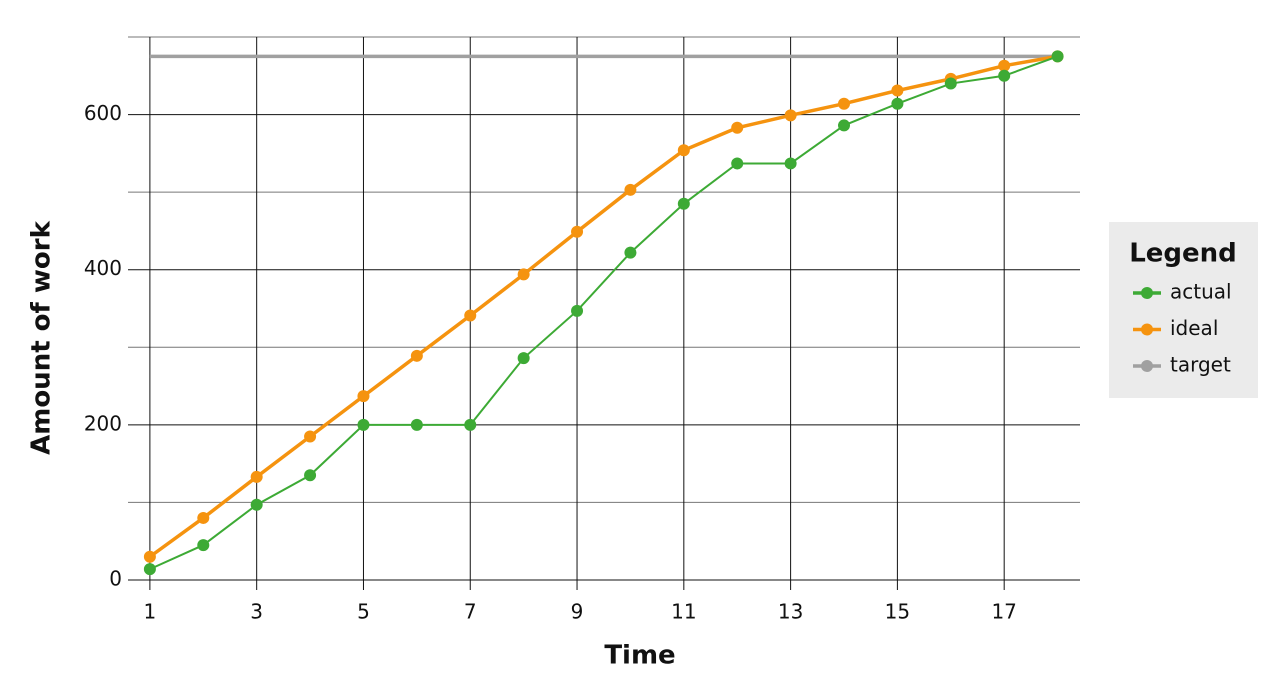 The image size is (1280, 689). What do you see at coordinates (1183, 310) in the screenshot?
I see `legend-box` at bounding box center [1183, 310].